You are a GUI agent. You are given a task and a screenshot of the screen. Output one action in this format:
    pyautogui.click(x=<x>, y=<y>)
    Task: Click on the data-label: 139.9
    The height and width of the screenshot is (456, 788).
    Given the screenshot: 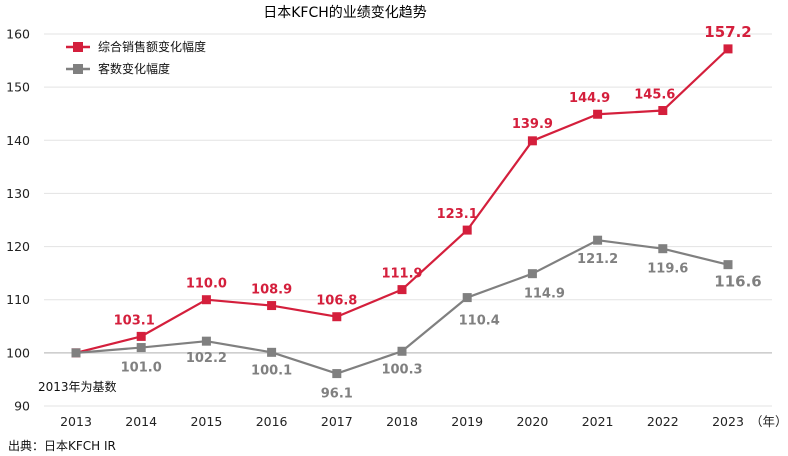 What is the action you would take?
    pyautogui.click(x=532, y=124)
    